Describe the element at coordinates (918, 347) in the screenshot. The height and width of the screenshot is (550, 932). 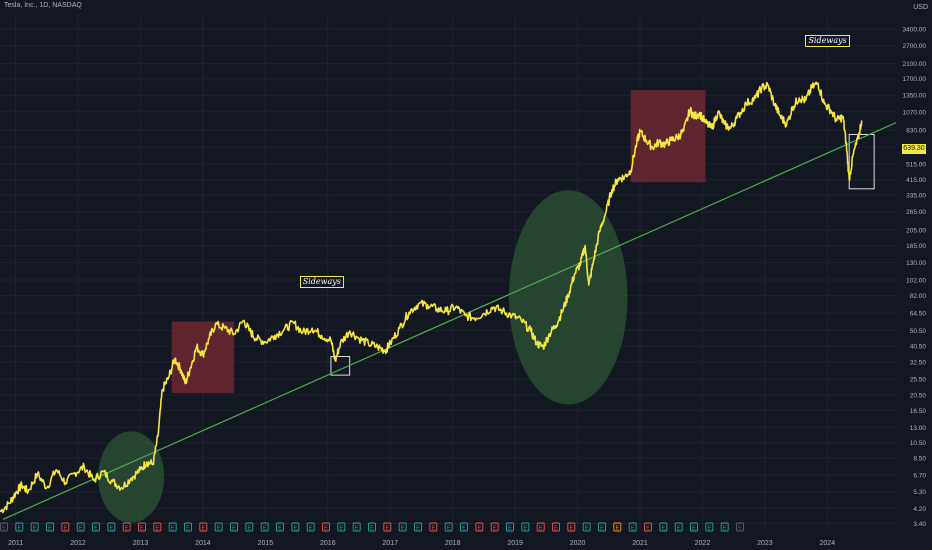
I see `y-tick-label: 40.50` at that location.